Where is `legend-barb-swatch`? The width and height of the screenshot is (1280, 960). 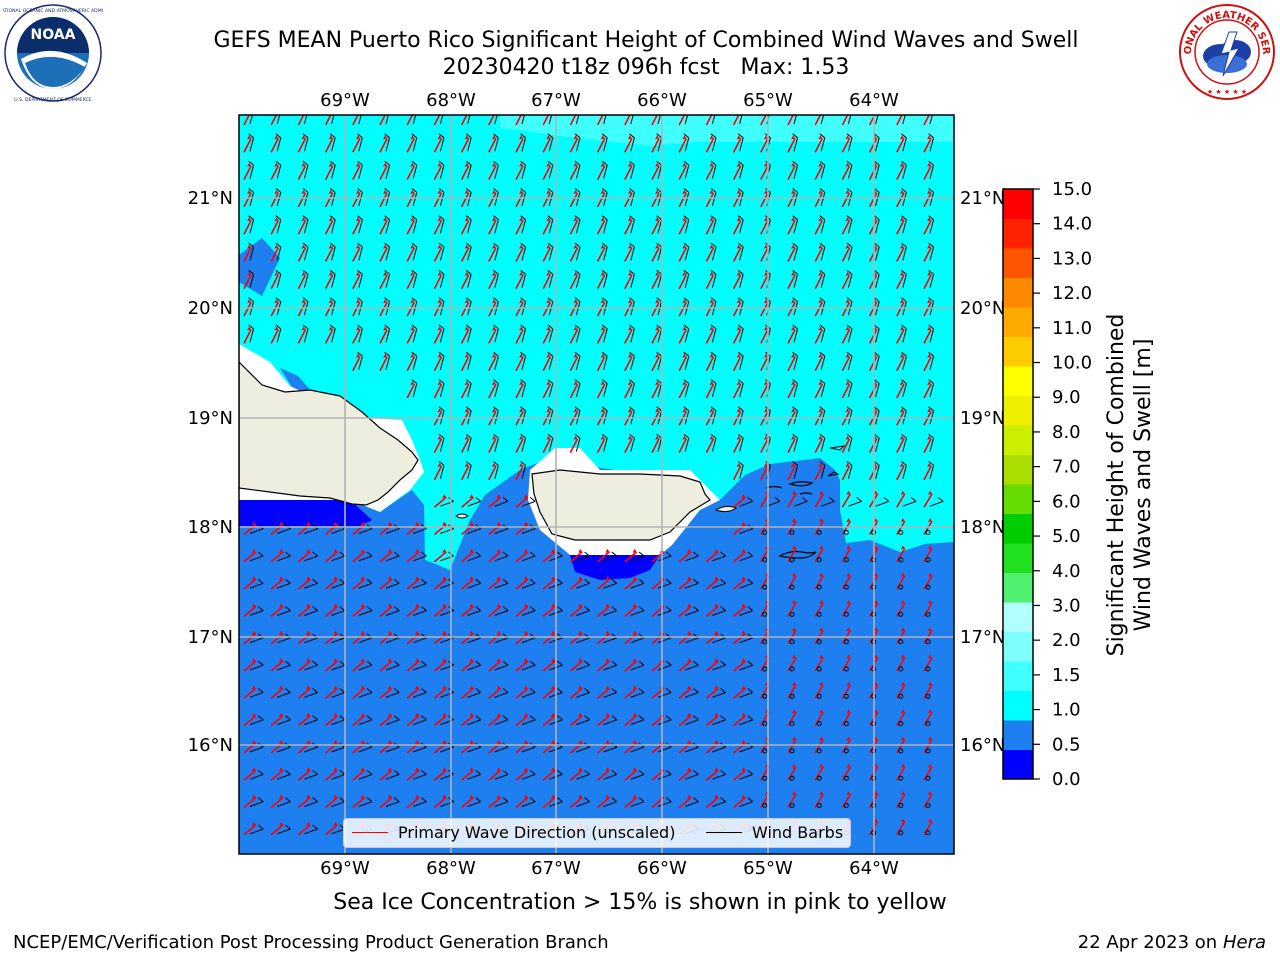 legend-barb-swatch is located at coordinates (724, 832).